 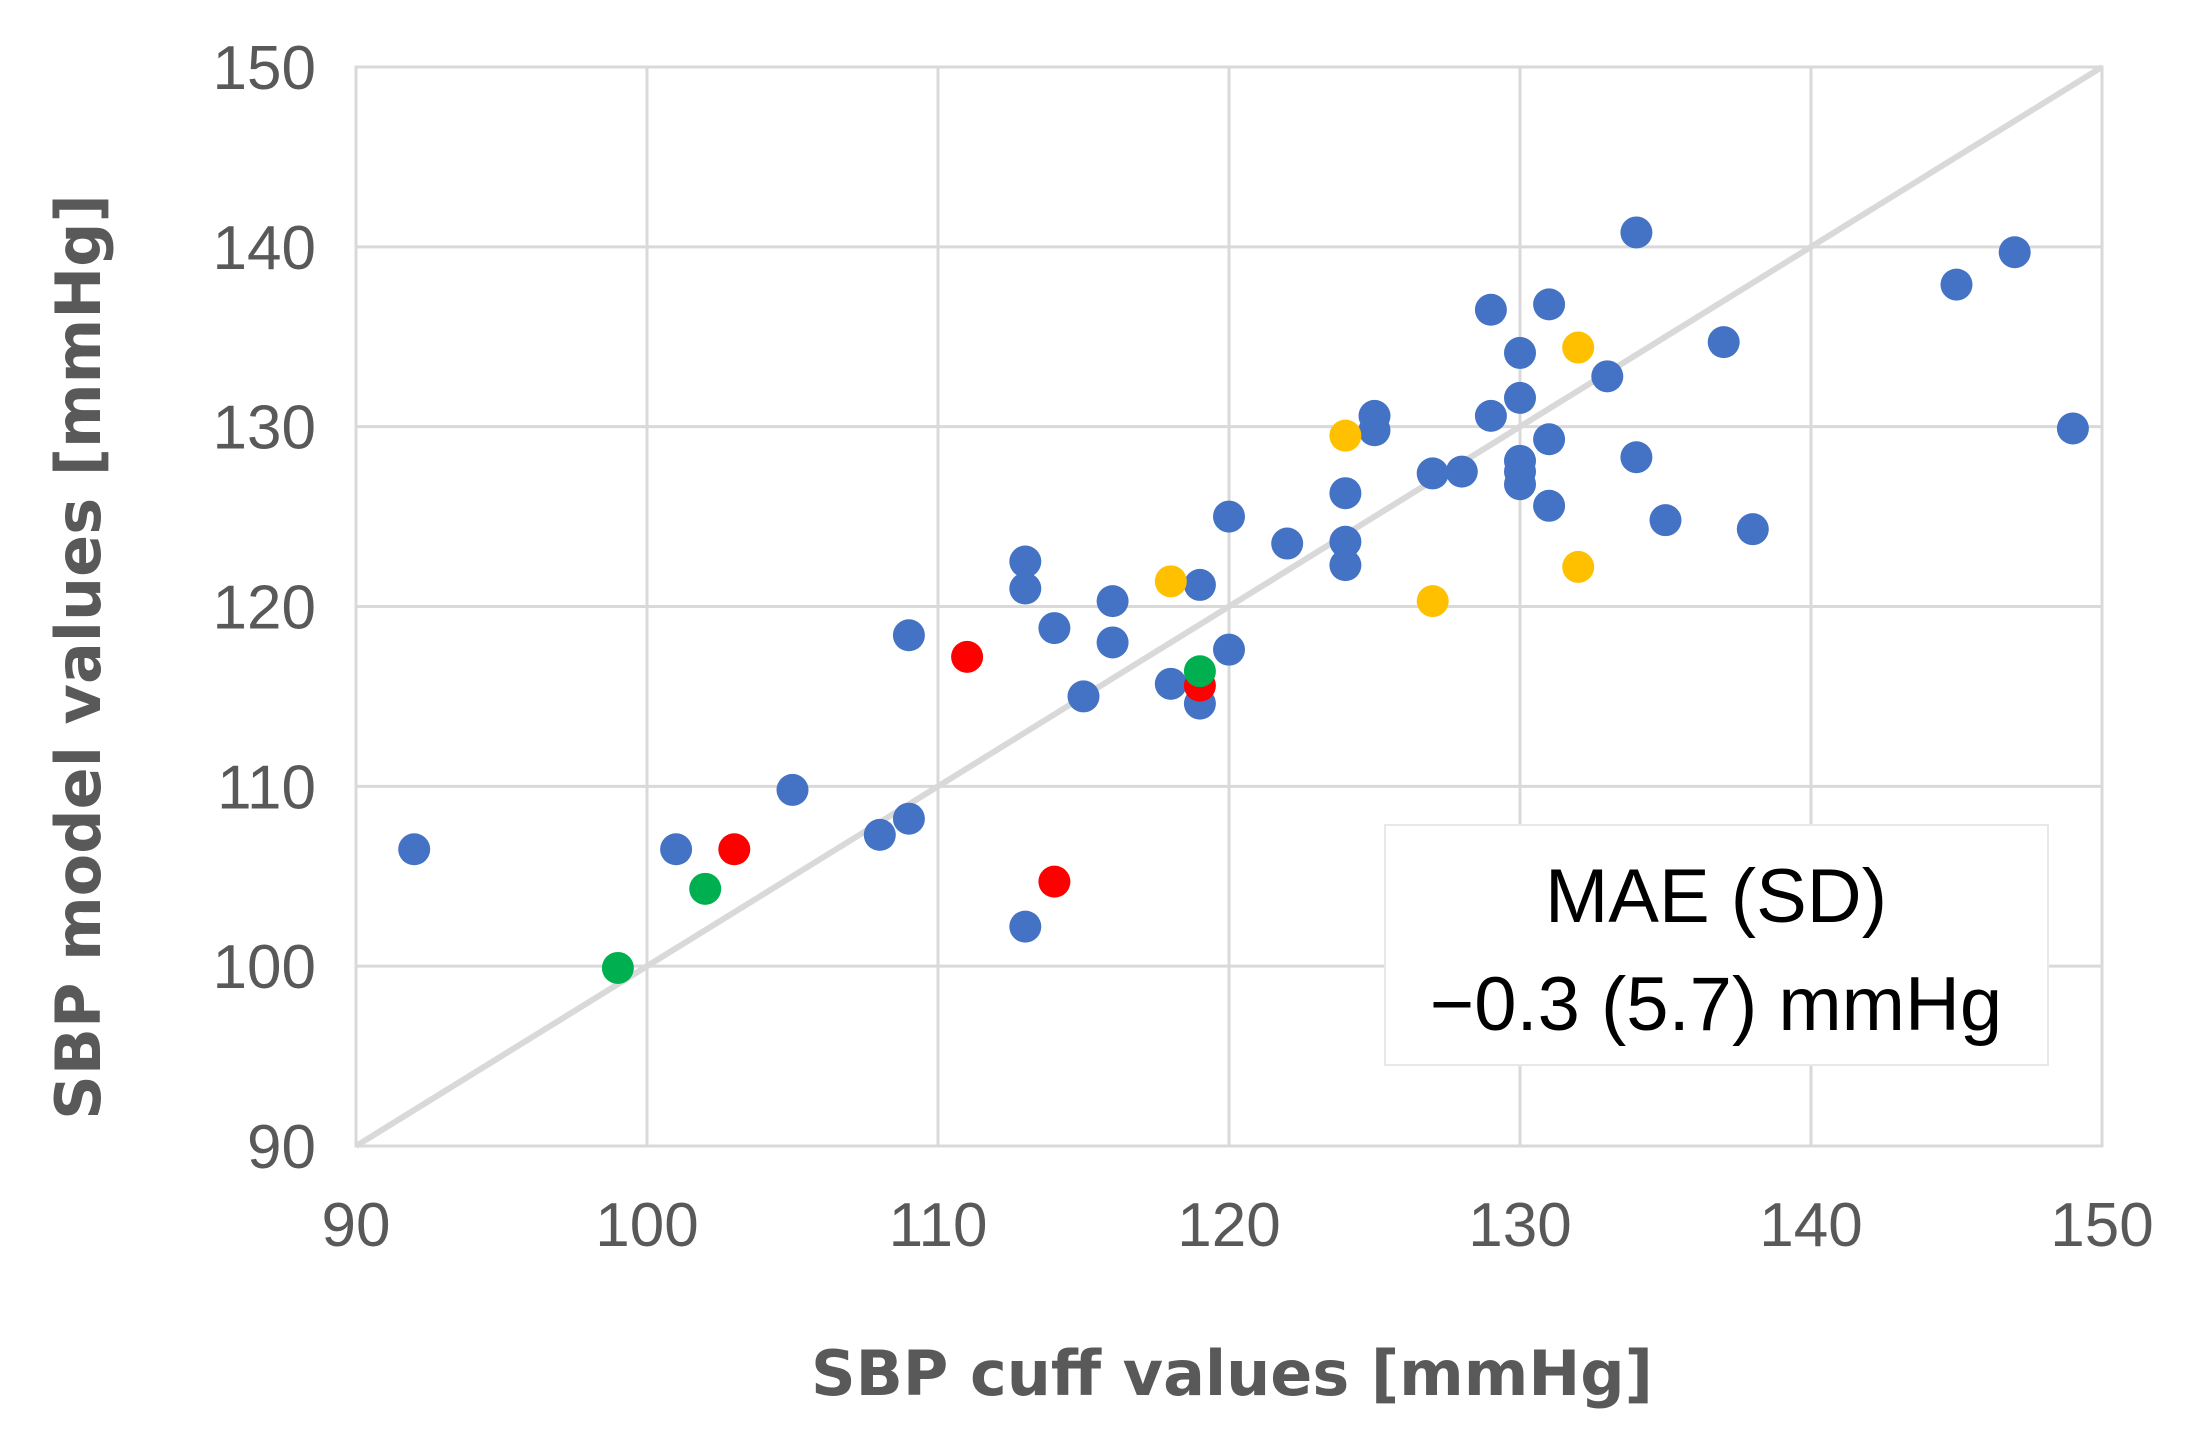 What do you see at coordinates (281, 1147) in the screenshot?
I see `y-tick-label: 90` at bounding box center [281, 1147].